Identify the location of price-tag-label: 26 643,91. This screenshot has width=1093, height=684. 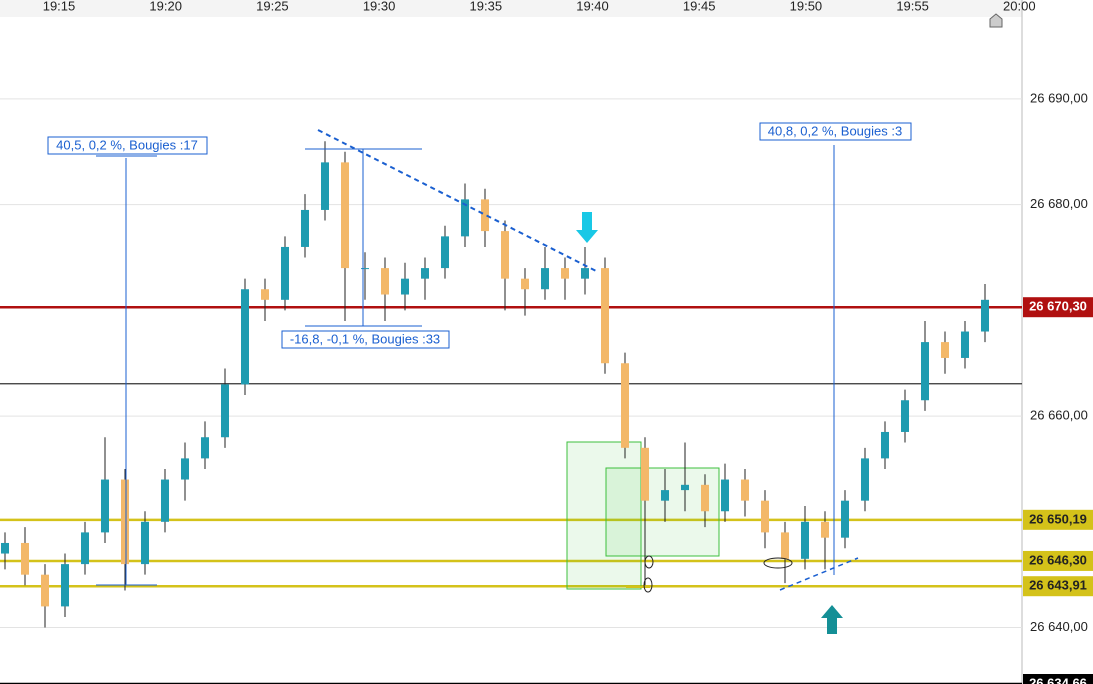
(1058, 585).